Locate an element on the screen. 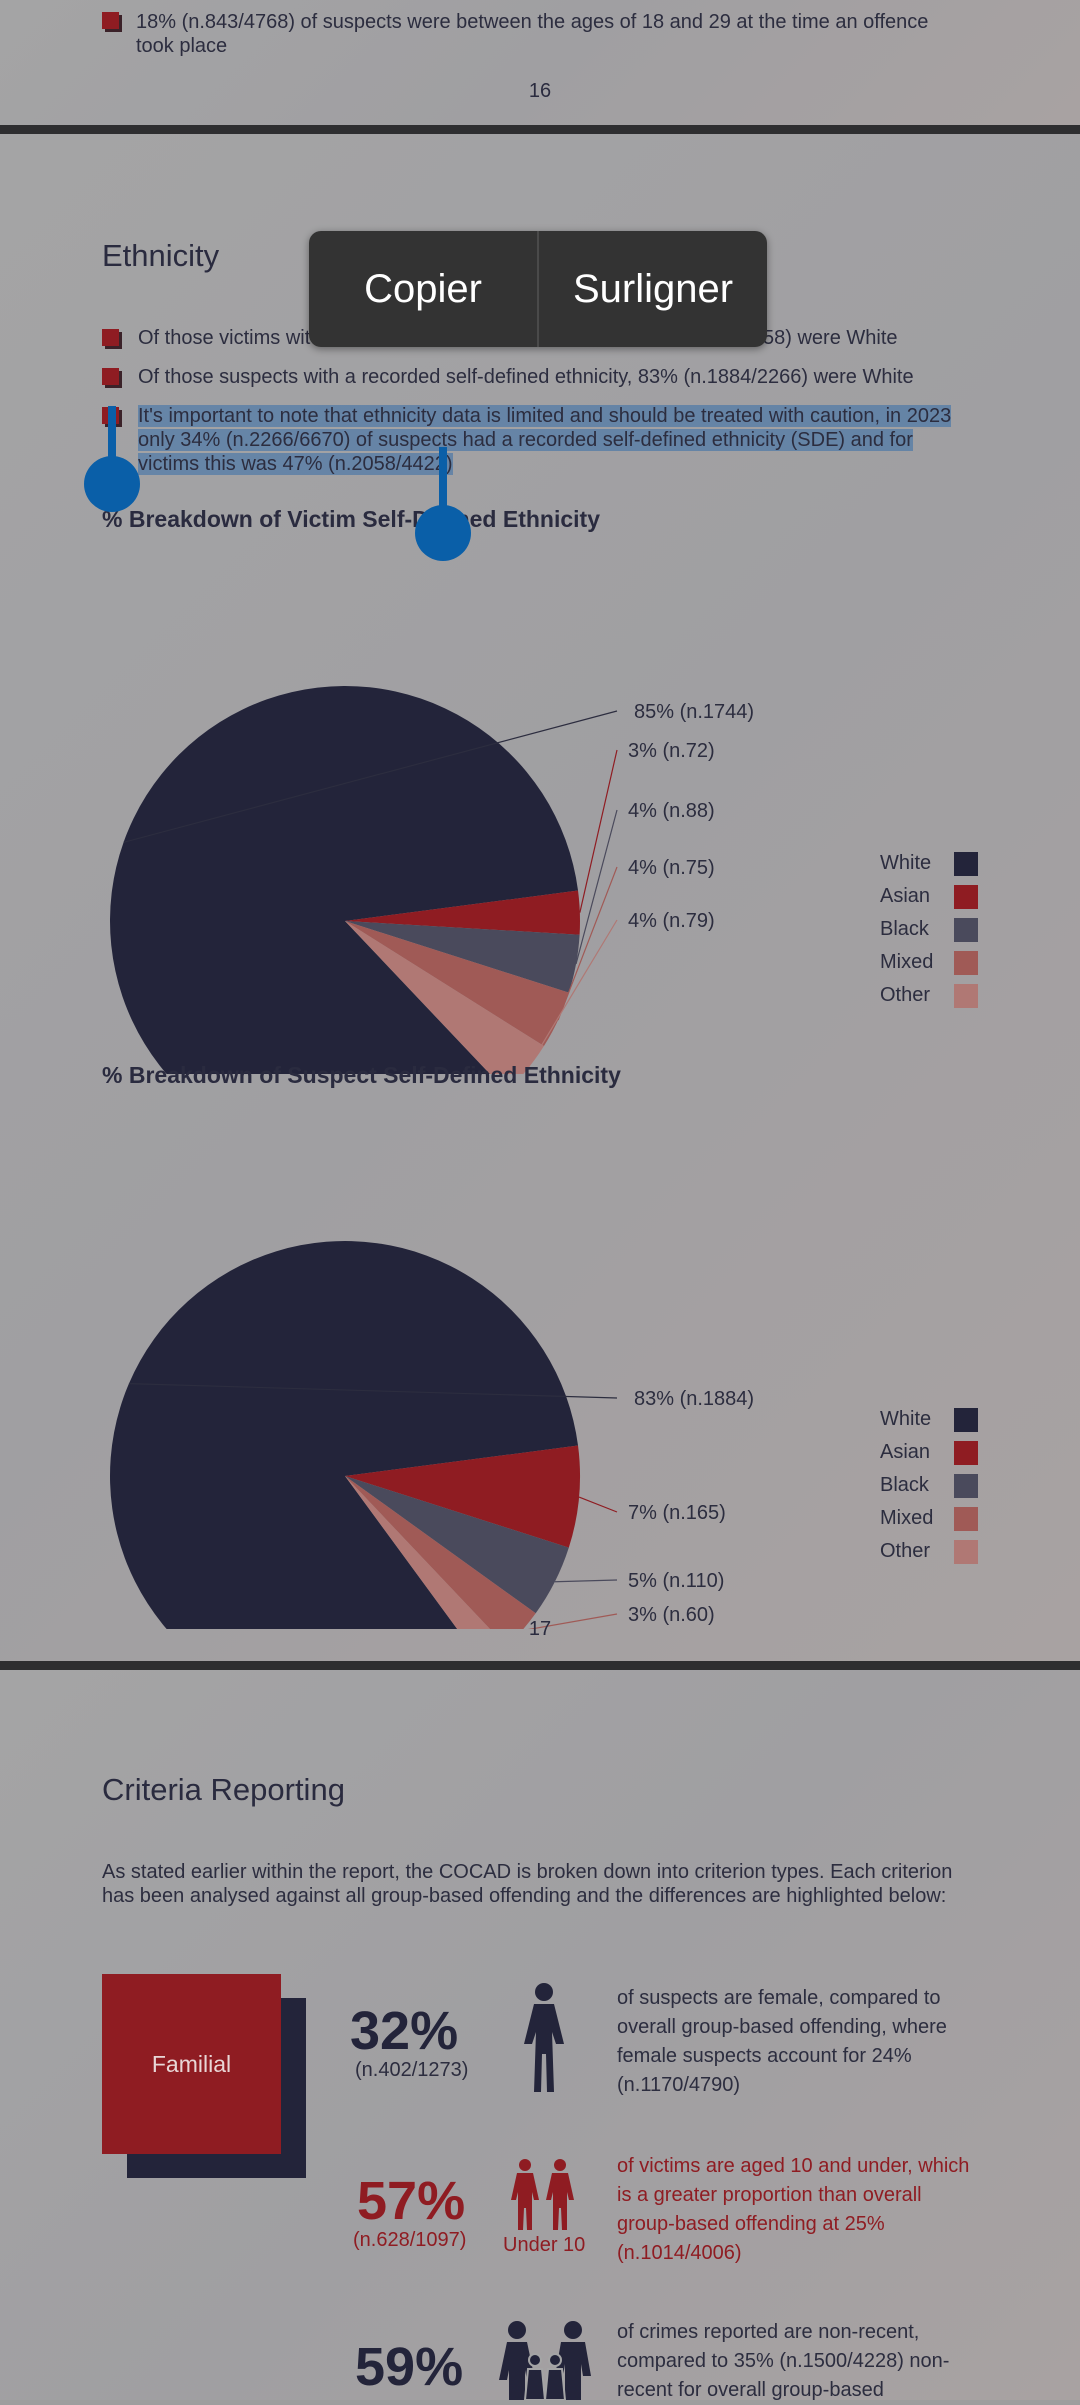  data-label: 4% (n.79) is located at coordinates (671, 921).